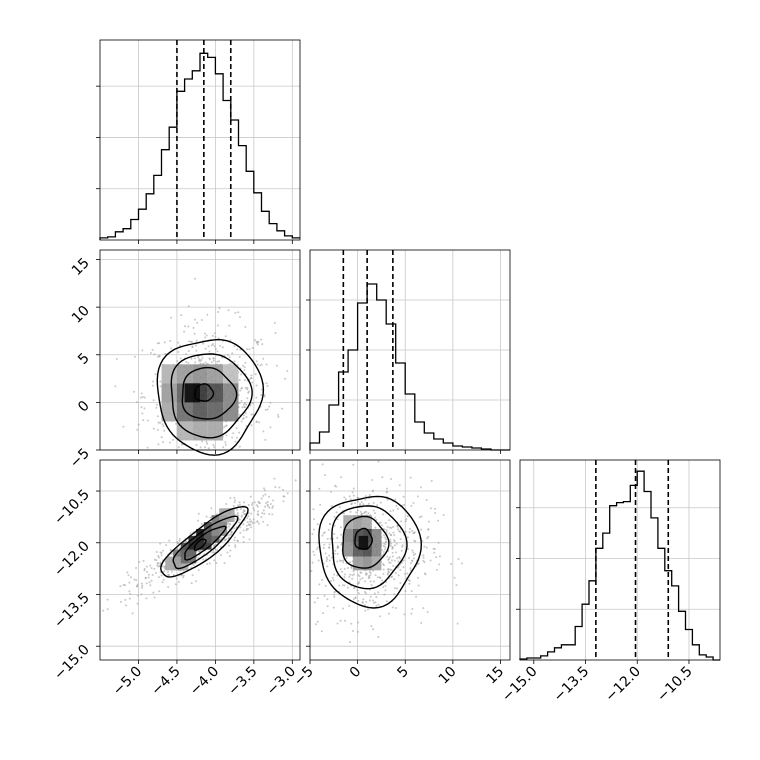  What do you see at coordinates (72, 508) in the screenshot?
I see `y-tick-label: −10.5` at bounding box center [72, 508].